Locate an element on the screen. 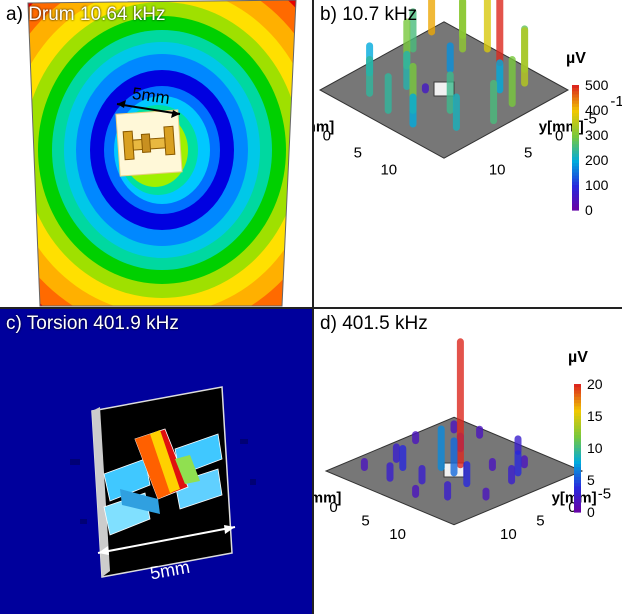 This screenshot has height=614, width=622. panel-c-title: c) Torsion 401.9 kHz is located at coordinates (92, 324).